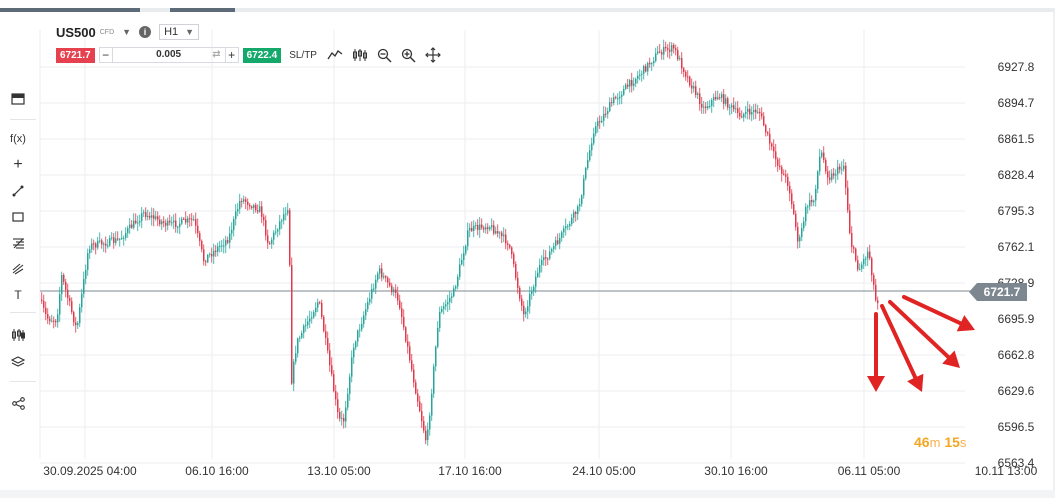 The image size is (1055, 498). What do you see at coordinates (18, 243) in the screenshot?
I see `fibonacci-icon` at bounding box center [18, 243].